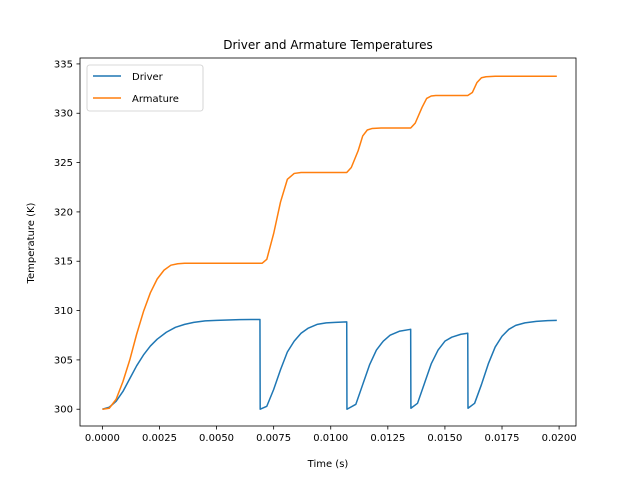 The width and height of the screenshot is (640, 480). I want to click on legend: Driver Armature, so click(145, 88).